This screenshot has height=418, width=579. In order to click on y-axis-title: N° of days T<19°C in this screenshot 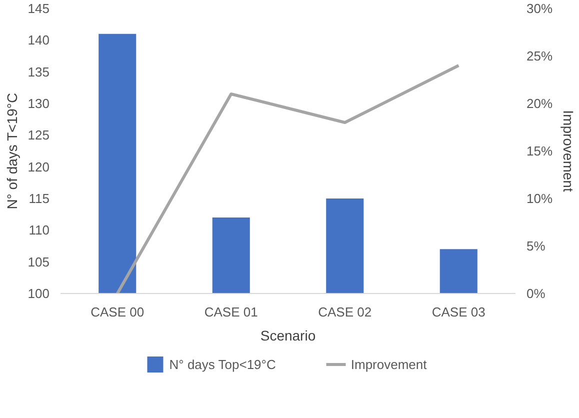, I will do `click(12, 151)`.